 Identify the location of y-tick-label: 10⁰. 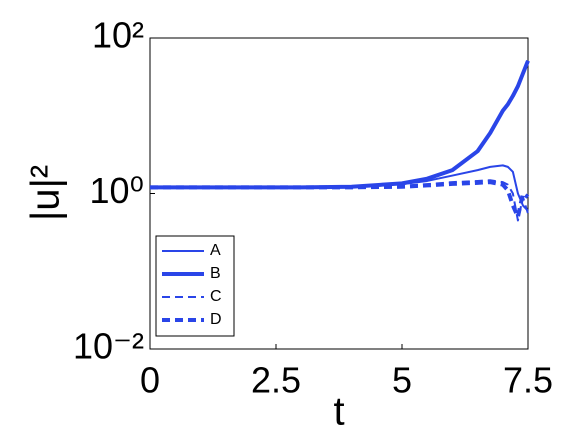
(117, 190).